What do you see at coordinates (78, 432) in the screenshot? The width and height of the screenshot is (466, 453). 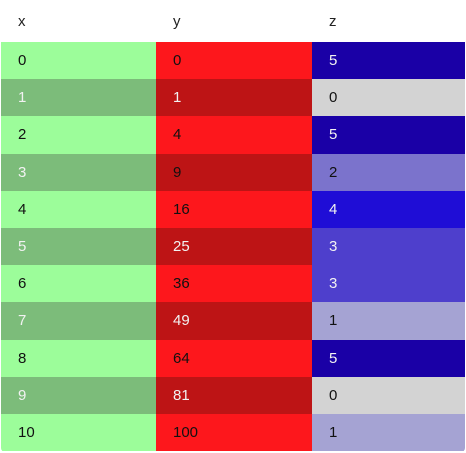 I see `table-cell-x: 10` at bounding box center [78, 432].